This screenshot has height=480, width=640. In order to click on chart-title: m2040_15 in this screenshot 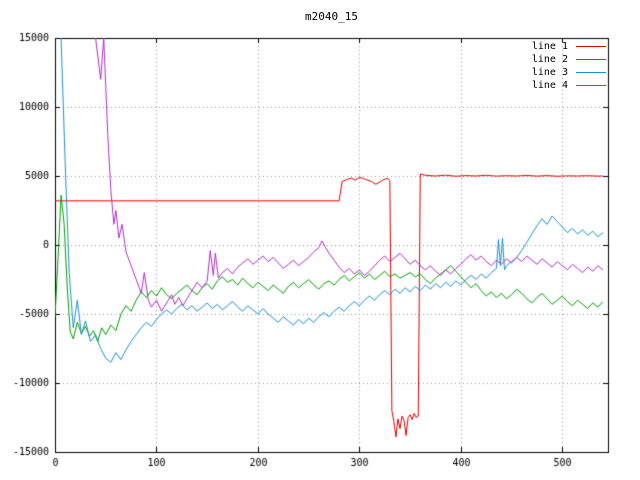, I will do `click(331, 16)`.